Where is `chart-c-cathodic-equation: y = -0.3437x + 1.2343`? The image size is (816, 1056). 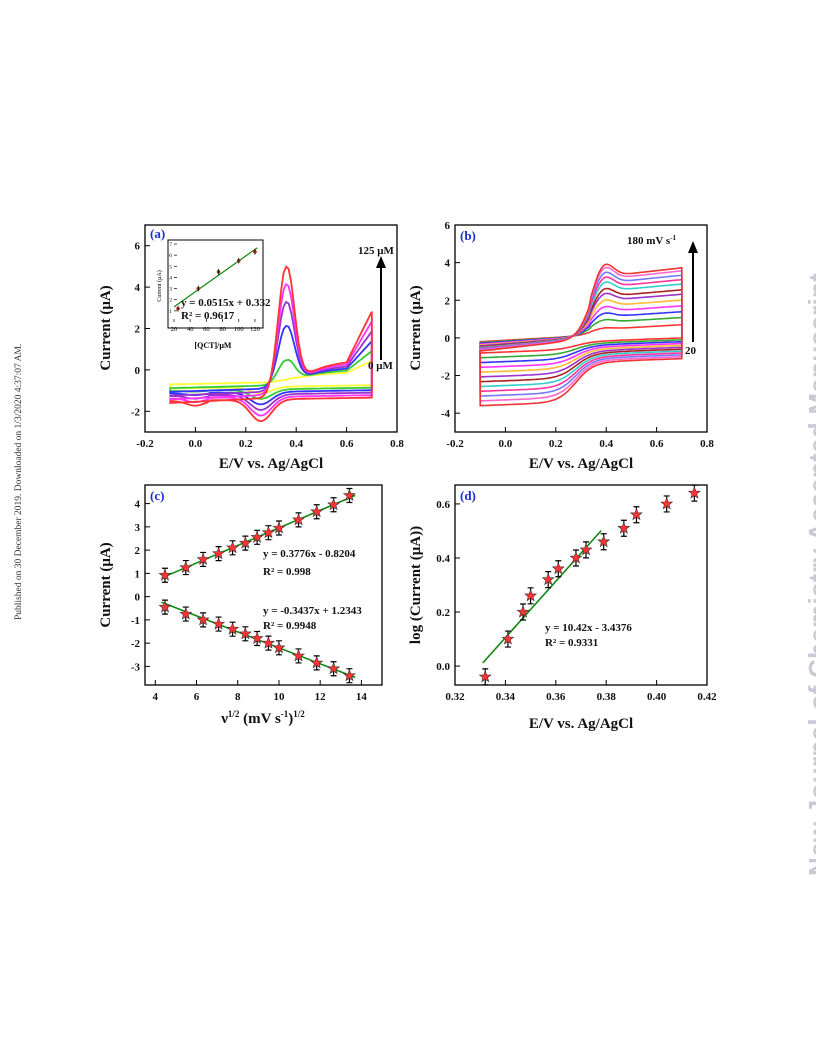 chart-c-cathodic-equation: y = -0.3437x + 1.2343 is located at coordinates (312, 611).